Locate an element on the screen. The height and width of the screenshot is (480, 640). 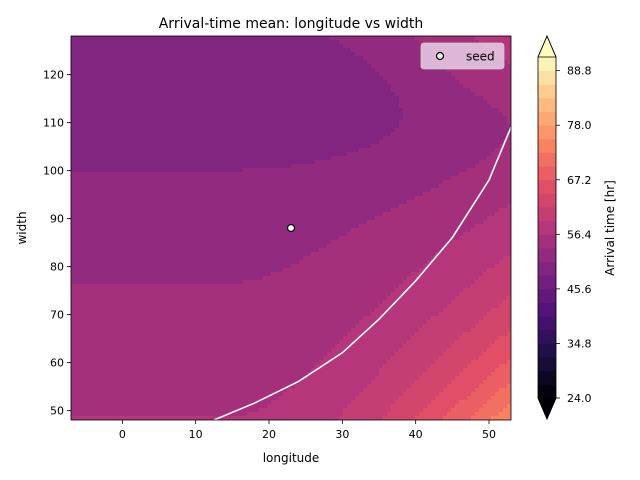
colorbar-tick-label: 67.2 is located at coordinates (579, 180).